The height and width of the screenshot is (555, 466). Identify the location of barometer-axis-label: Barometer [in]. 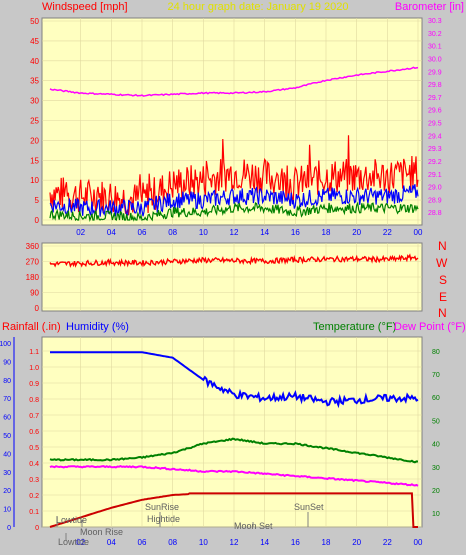
(429, 7).